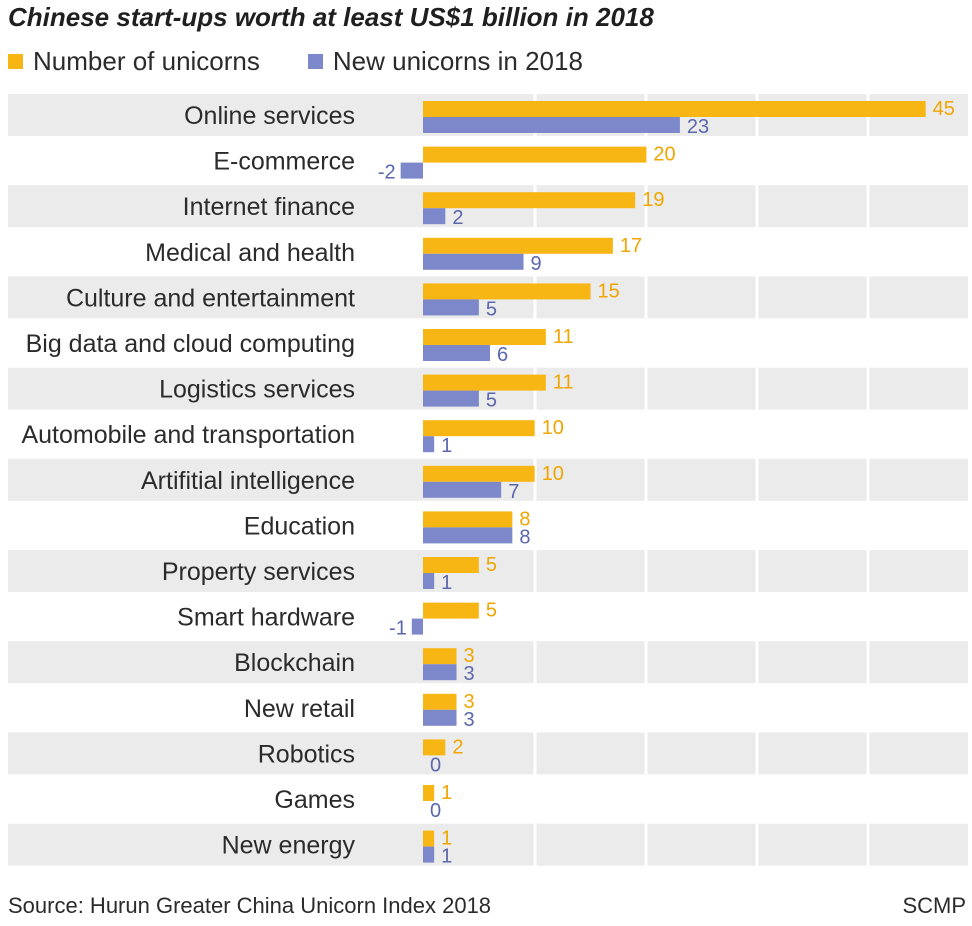 This screenshot has width=972, height=926. I want to click on data-label-number-of-unicorns: 45, so click(944, 109).